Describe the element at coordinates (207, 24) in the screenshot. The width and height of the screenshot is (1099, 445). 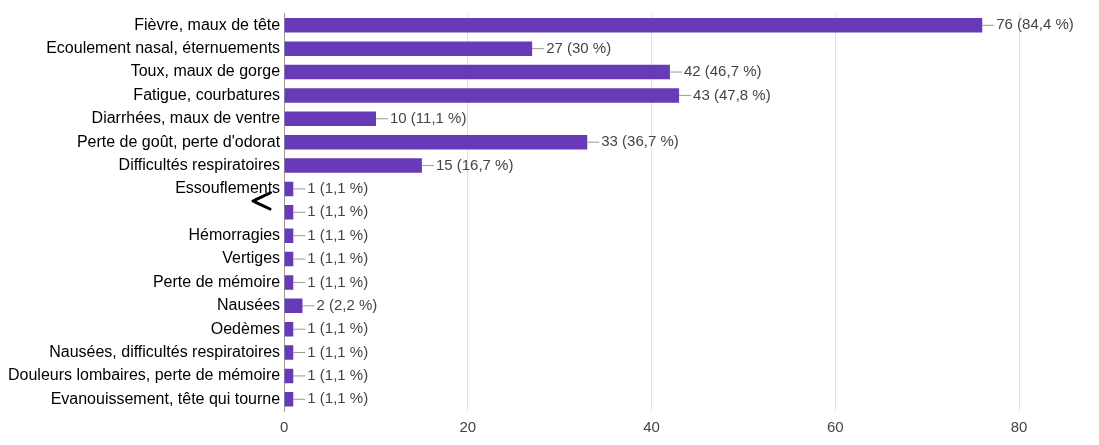
I see `y-tick-label: Fièvre, maux de tête` at that location.